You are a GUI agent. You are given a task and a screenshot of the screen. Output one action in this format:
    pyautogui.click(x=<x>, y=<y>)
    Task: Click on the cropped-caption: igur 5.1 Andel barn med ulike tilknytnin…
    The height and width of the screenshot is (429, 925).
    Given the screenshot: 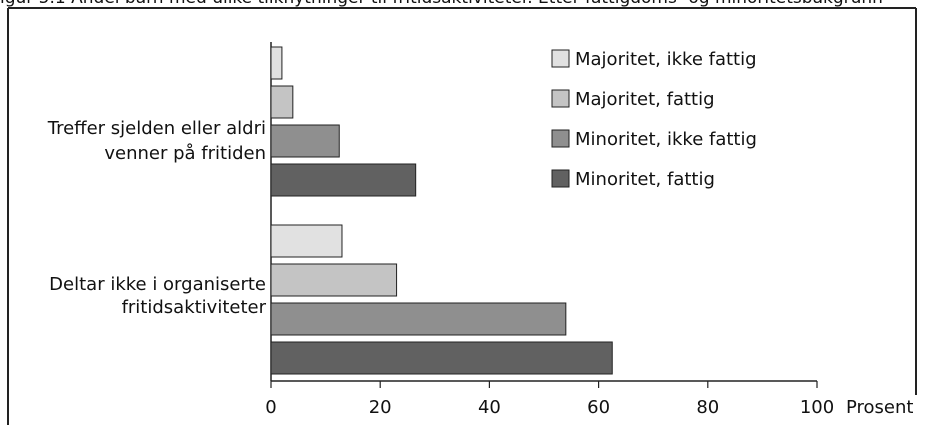 What is the action you would take?
    pyautogui.click(x=441, y=4)
    